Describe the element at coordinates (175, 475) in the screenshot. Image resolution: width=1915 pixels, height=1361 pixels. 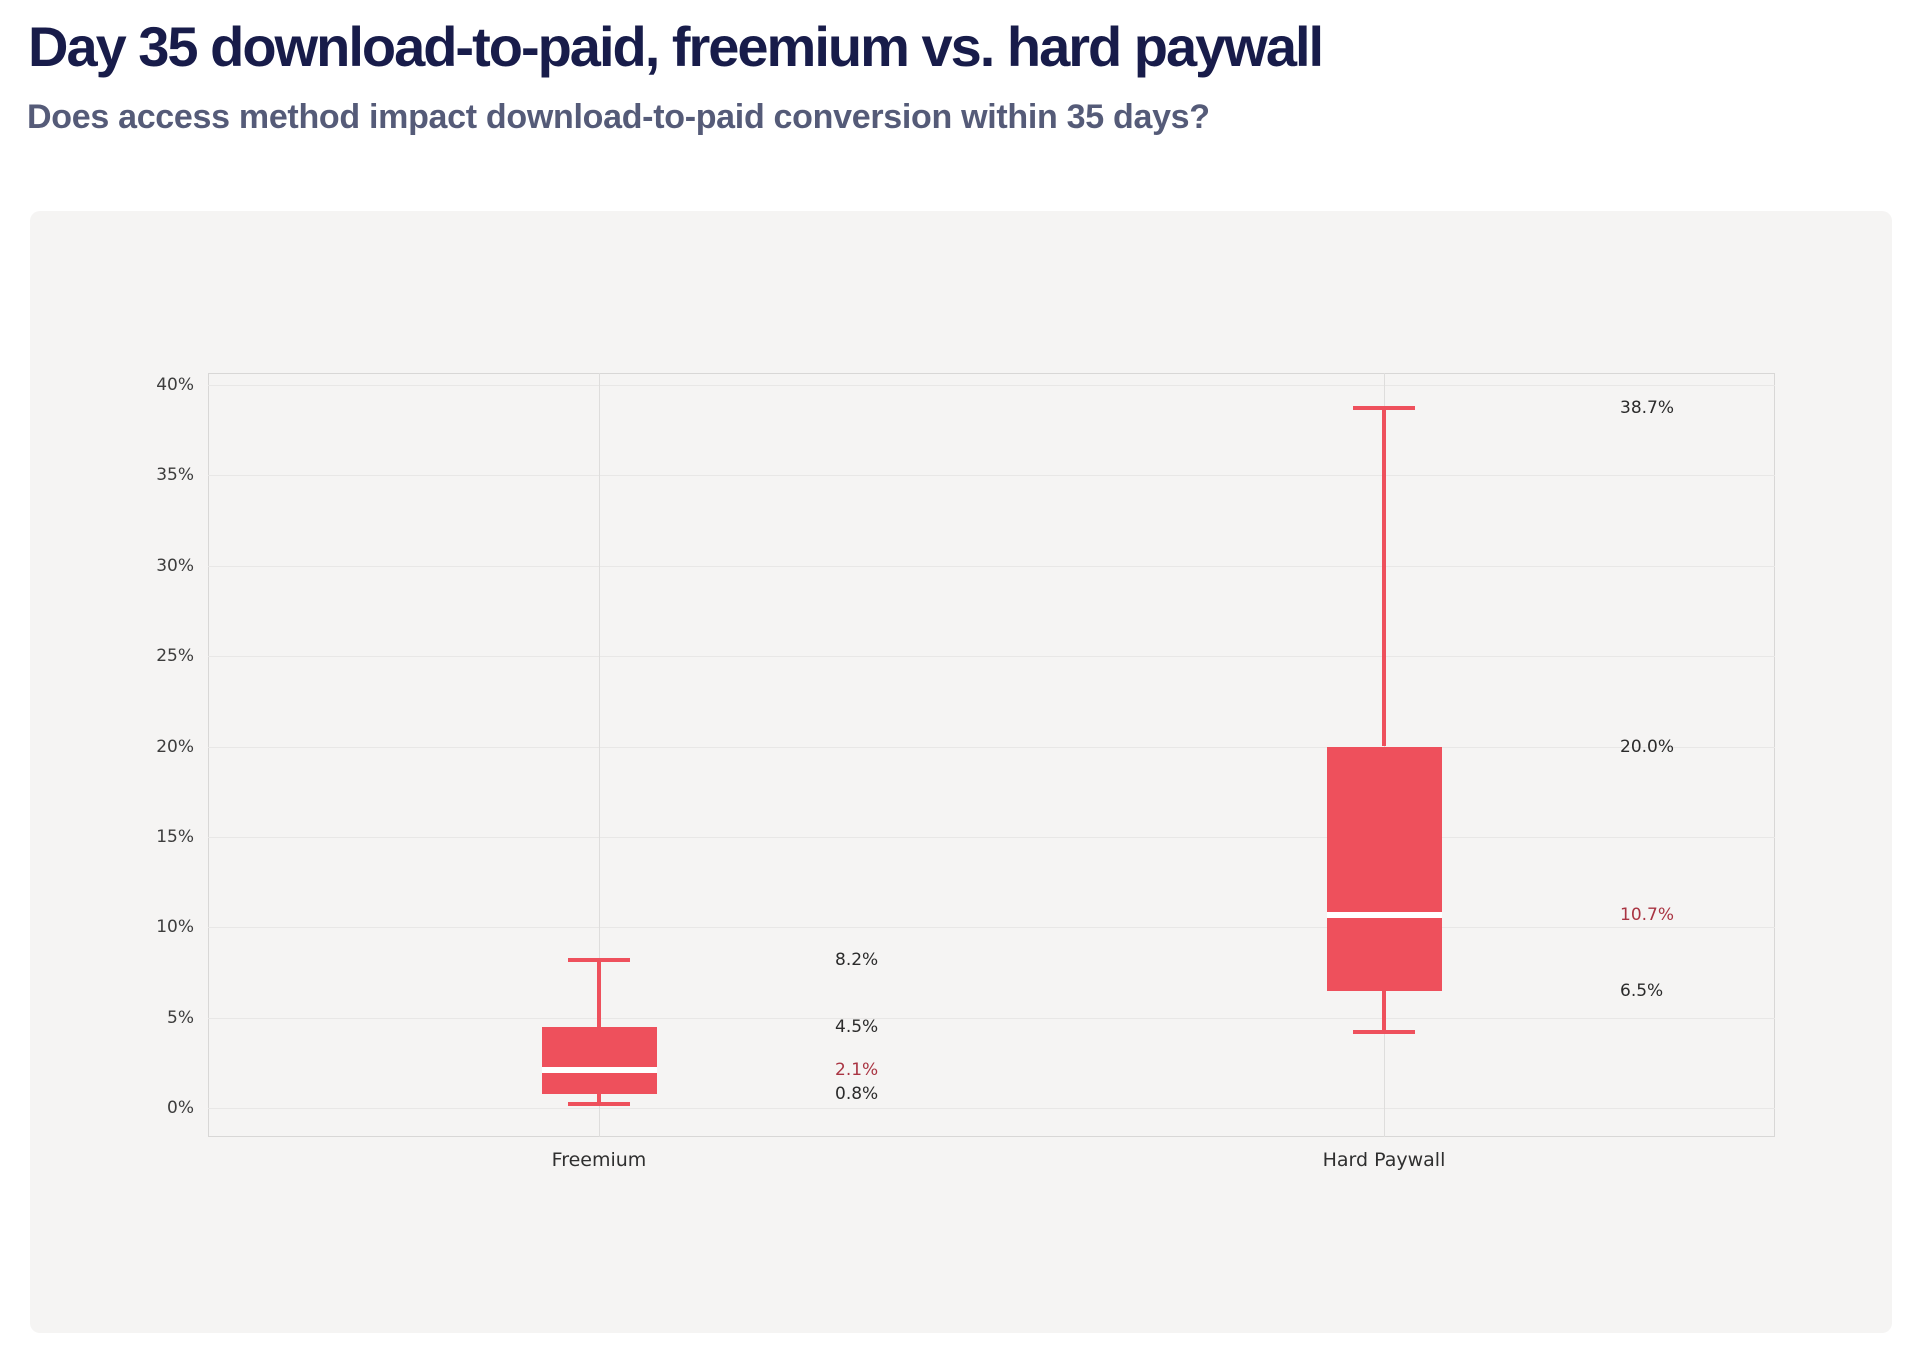
I see `y-tick-label: 35%` at that location.